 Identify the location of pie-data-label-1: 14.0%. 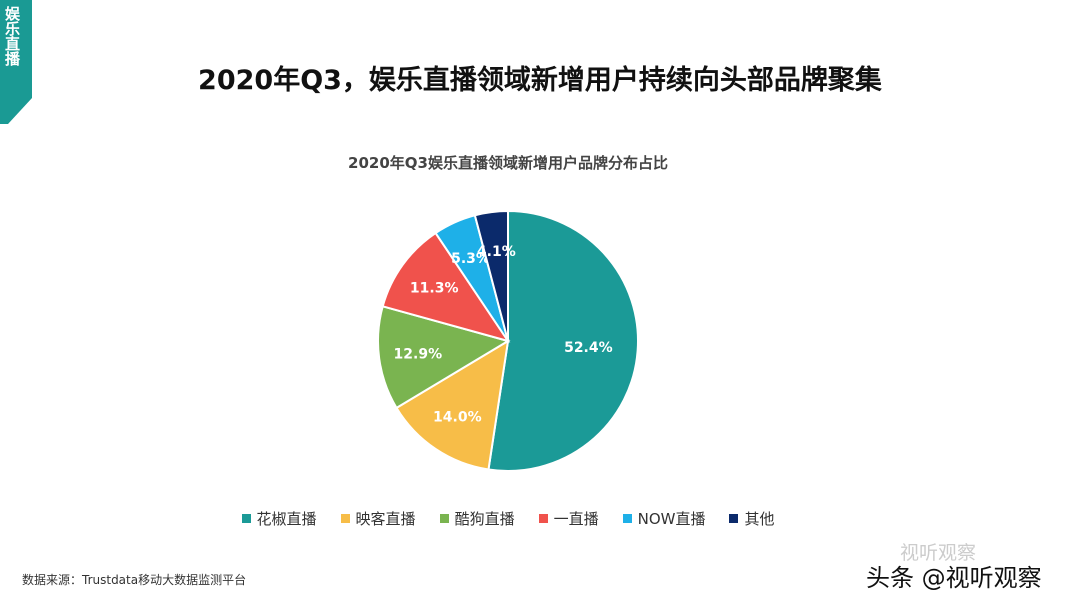
(457, 418).